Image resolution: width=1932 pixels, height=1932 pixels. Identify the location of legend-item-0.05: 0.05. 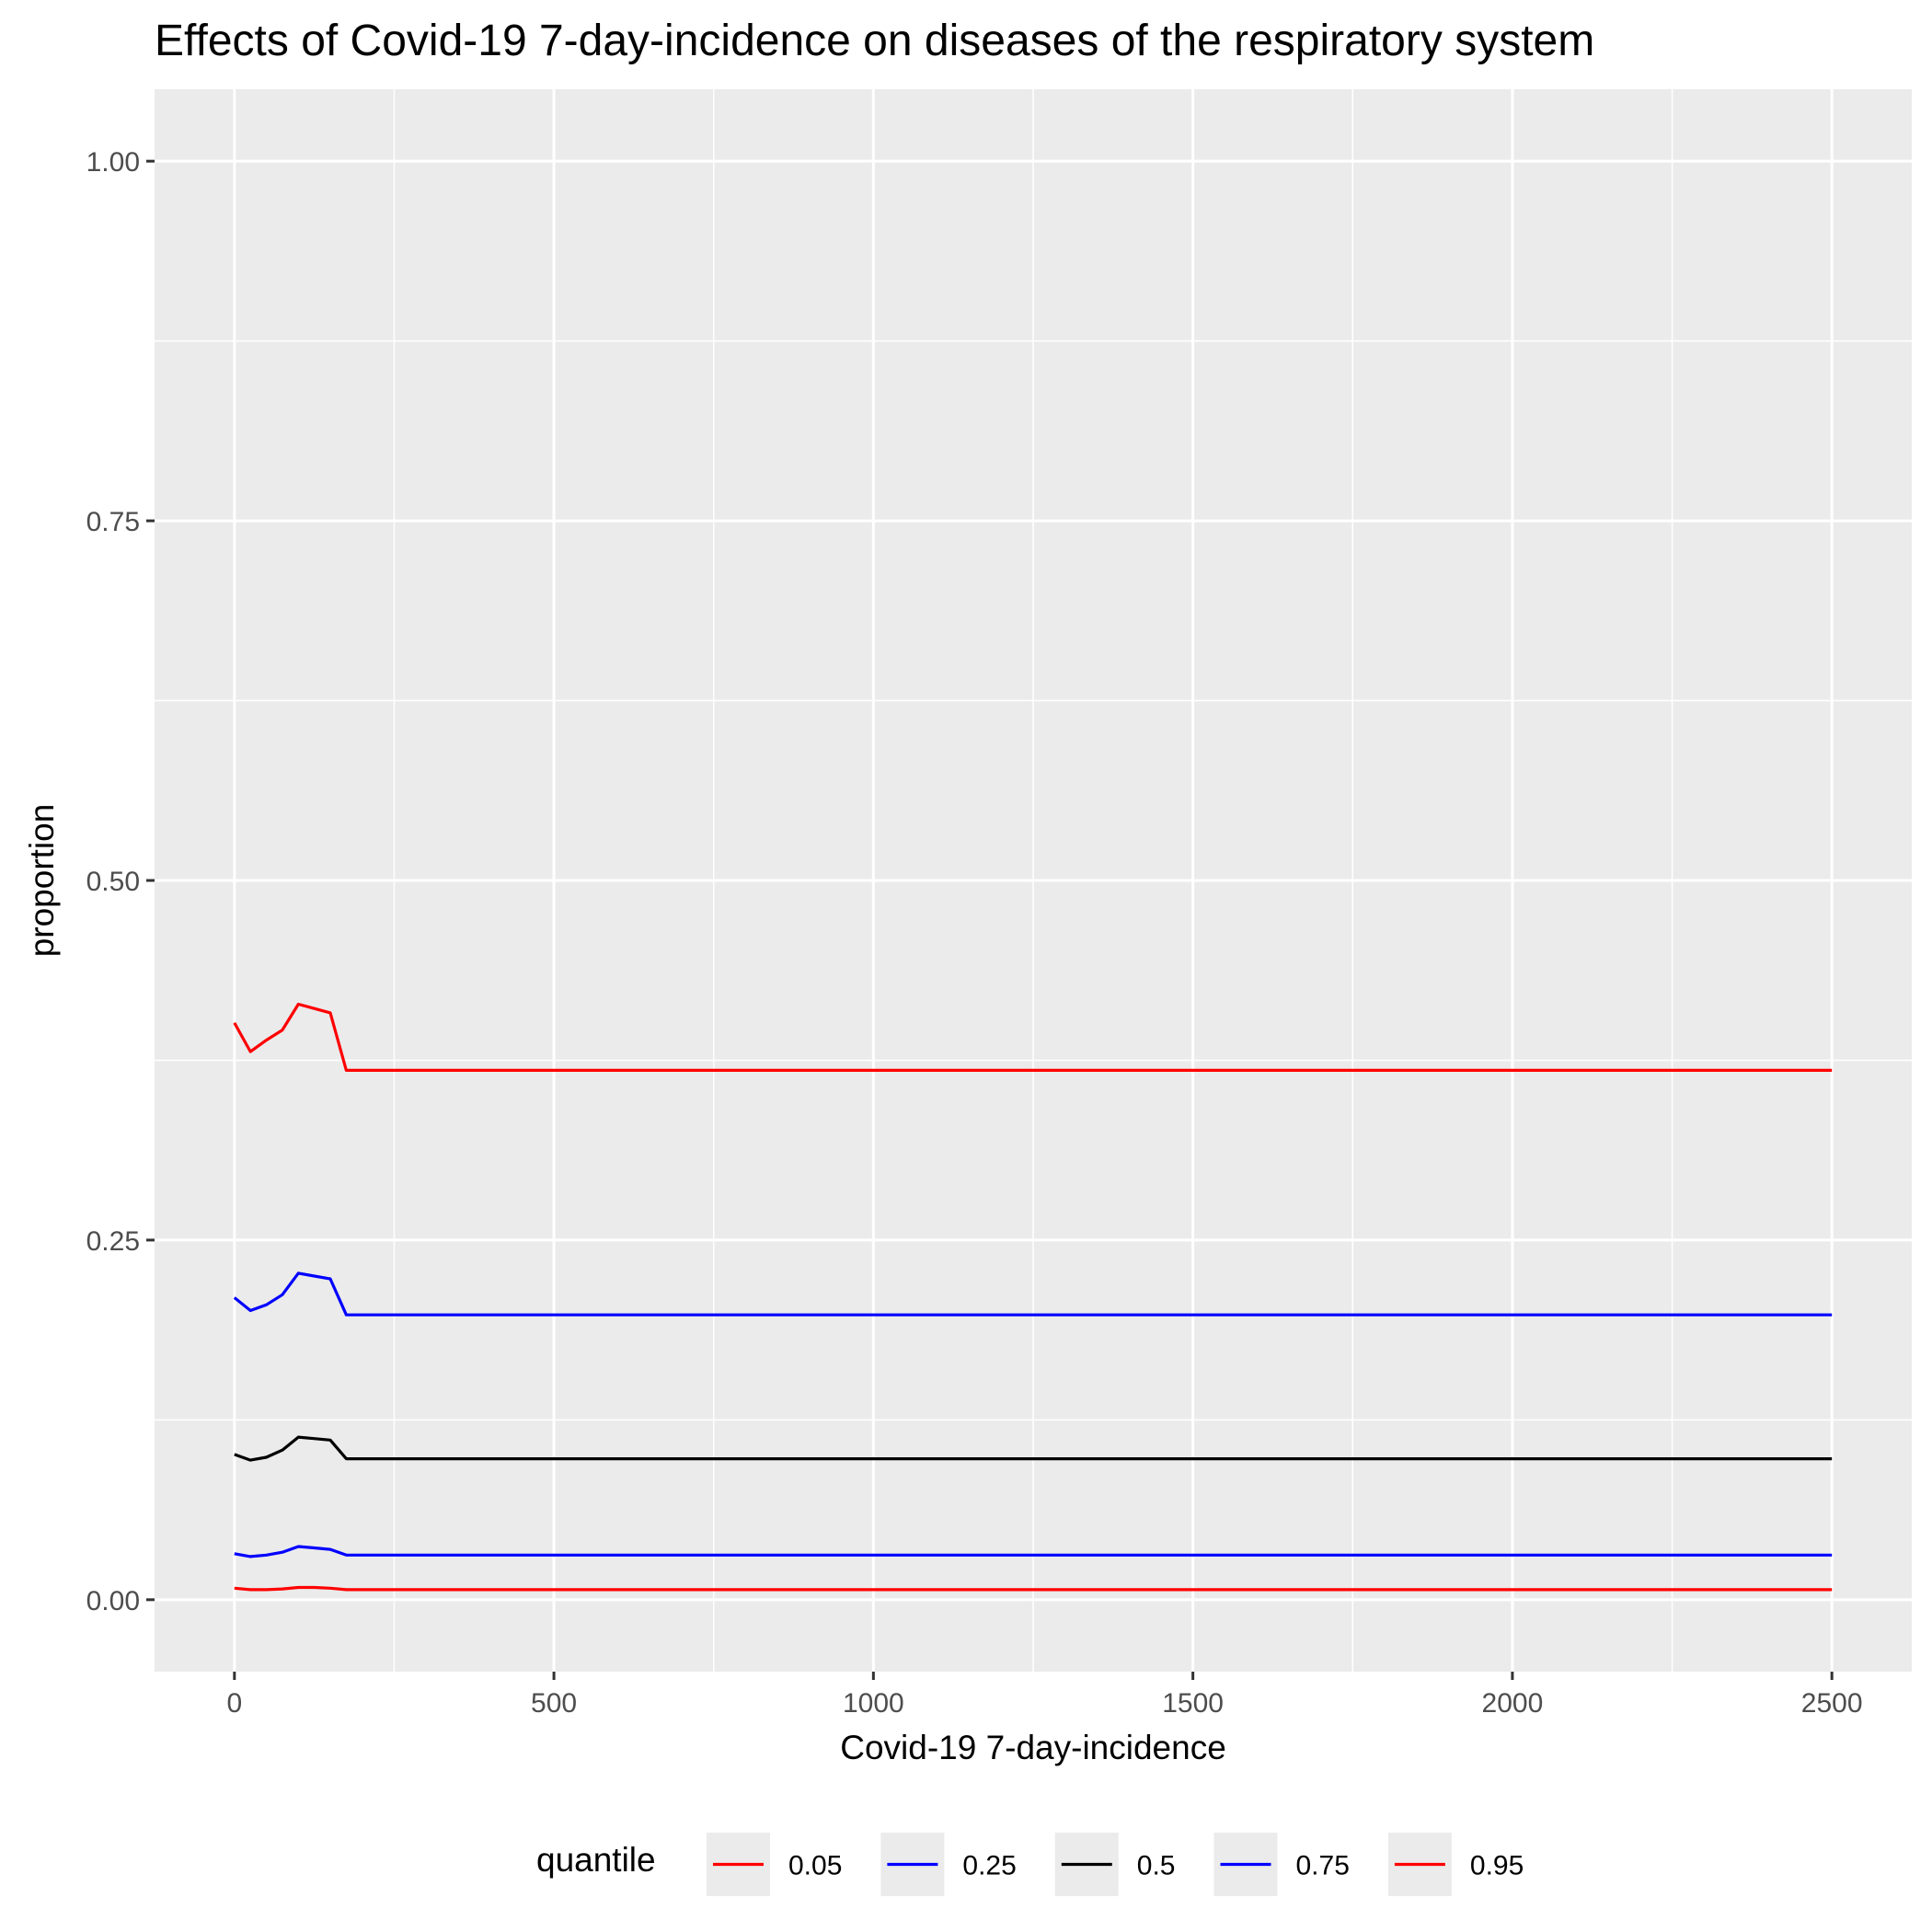
(774, 1864).